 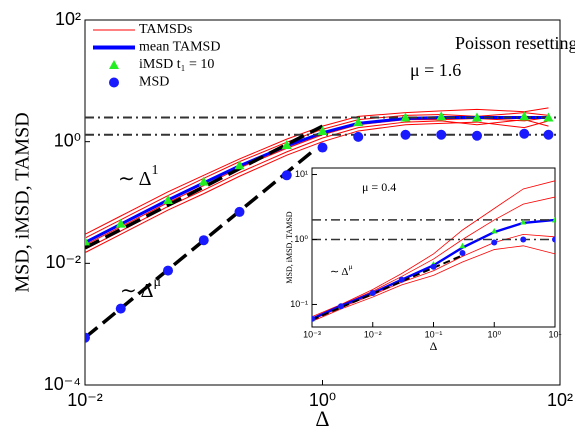 I want to click on x-tick-label: 10⁻³, so click(x=312, y=334).